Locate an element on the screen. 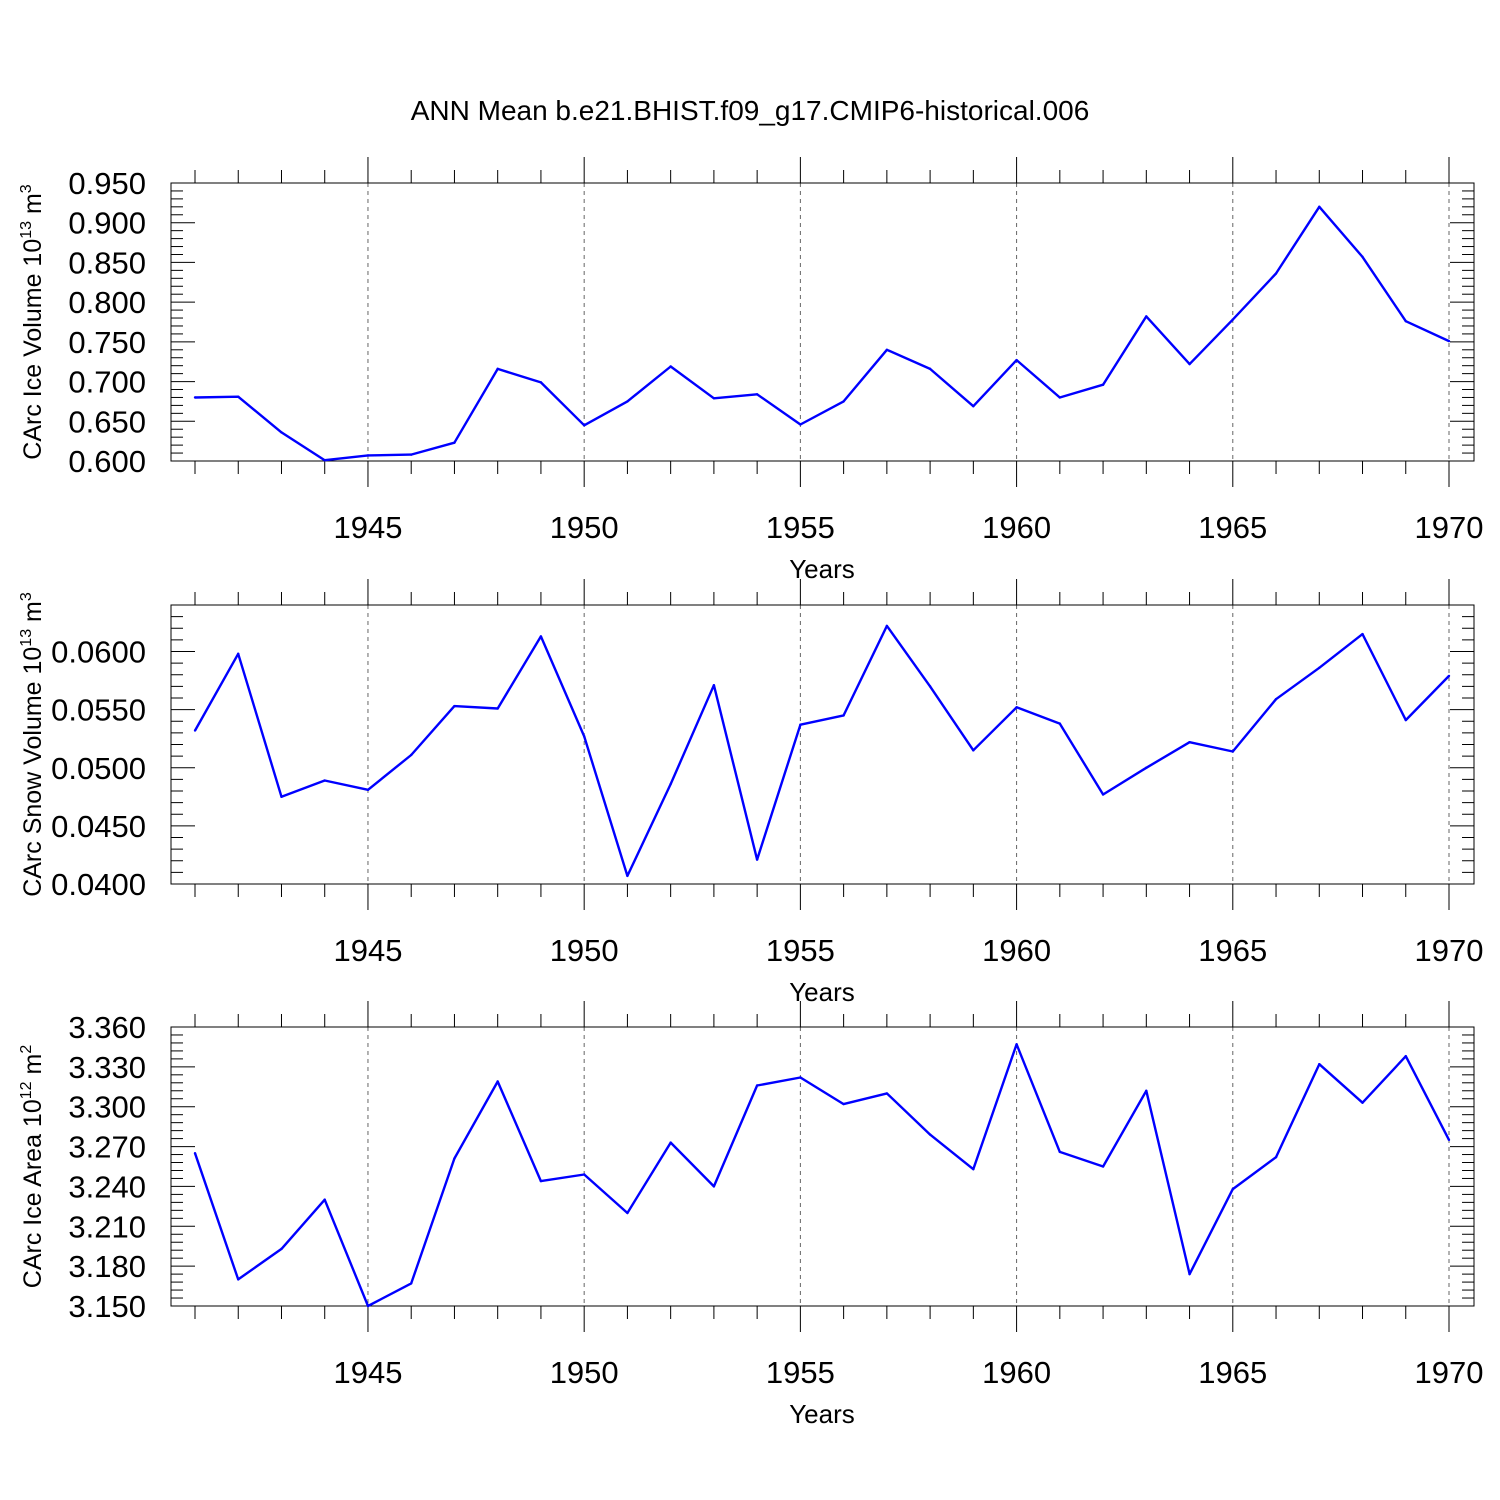  series-line-ice-area is located at coordinates (822, 1175).